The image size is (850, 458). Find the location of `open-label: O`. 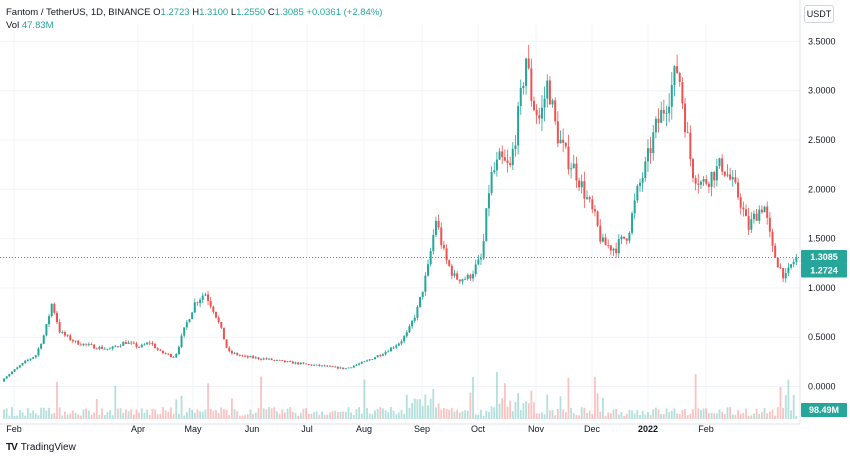

open-label: O is located at coordinates (157, 12).